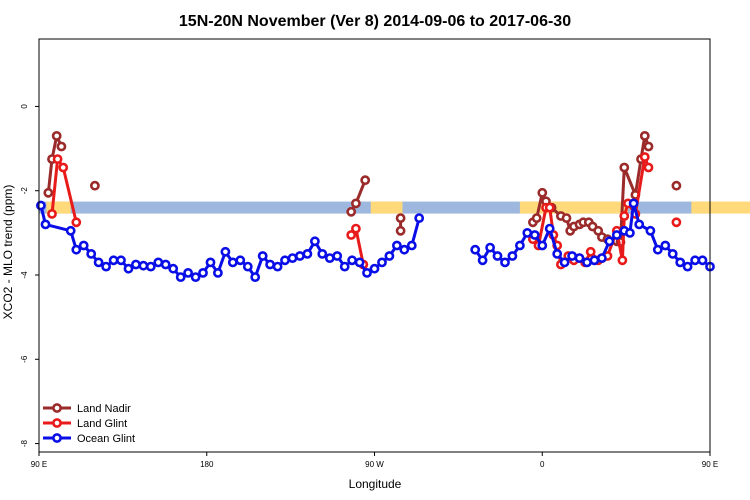 This screenshot has height=500, width=750. What do you see at coordinates (8, 252) in the screenshot?
I see `y-axis-label: XCO2 - MLO trend (ppm)` at bounding box center [8, 252].